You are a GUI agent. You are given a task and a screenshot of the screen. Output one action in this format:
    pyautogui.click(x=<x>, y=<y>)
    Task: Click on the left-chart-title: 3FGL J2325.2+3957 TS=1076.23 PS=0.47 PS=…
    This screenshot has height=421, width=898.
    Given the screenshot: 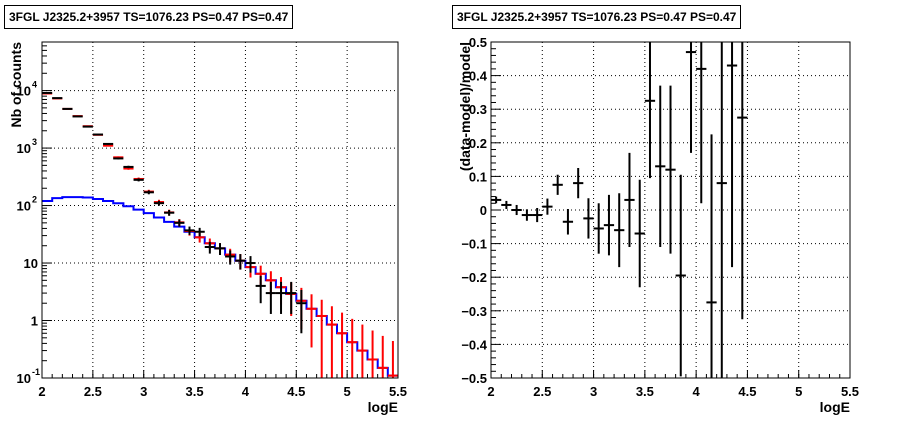 What is the action you would take?
    pyautogui.click(x=149, y=17)
    